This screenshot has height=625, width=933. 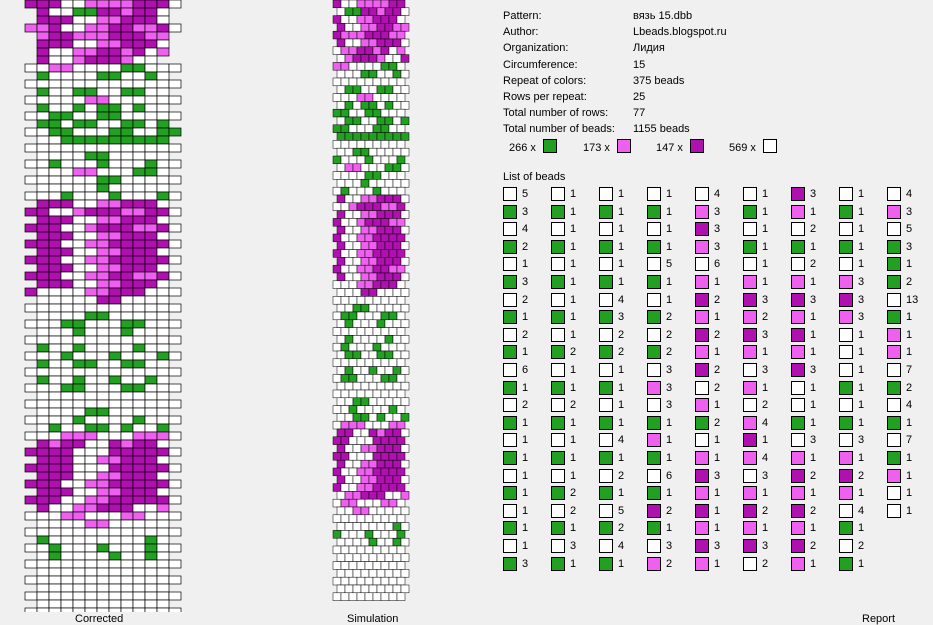 I want to click on purple-bead-swatch, so click(x=697, y=146).